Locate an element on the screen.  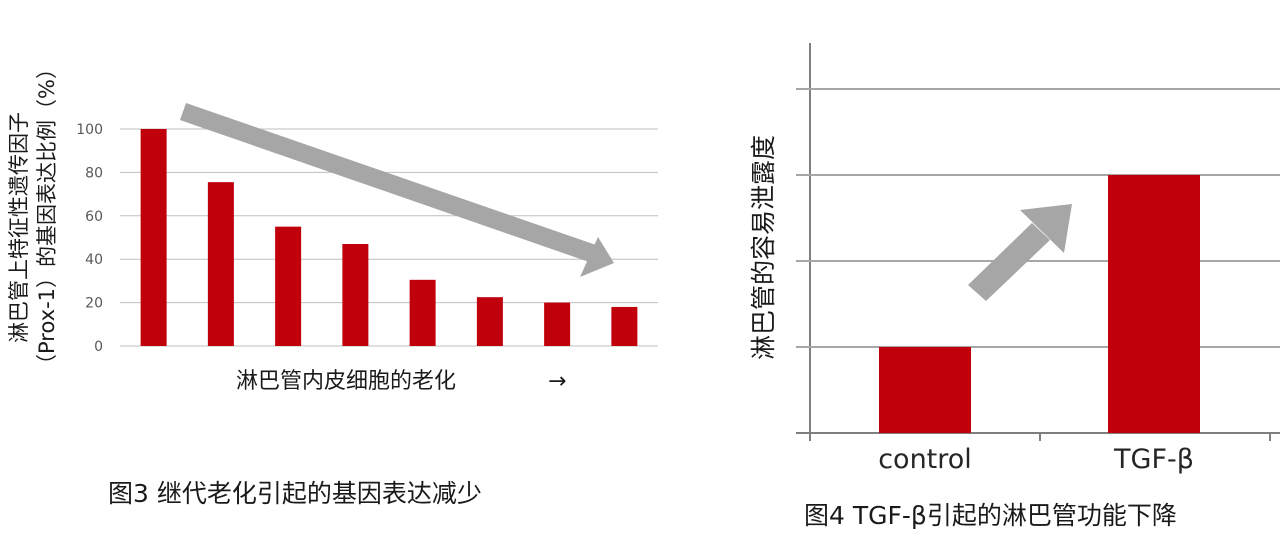
c1-x-axis-label: 淋巴管内皮细胞的老化 is located at coordinates (346, 381).